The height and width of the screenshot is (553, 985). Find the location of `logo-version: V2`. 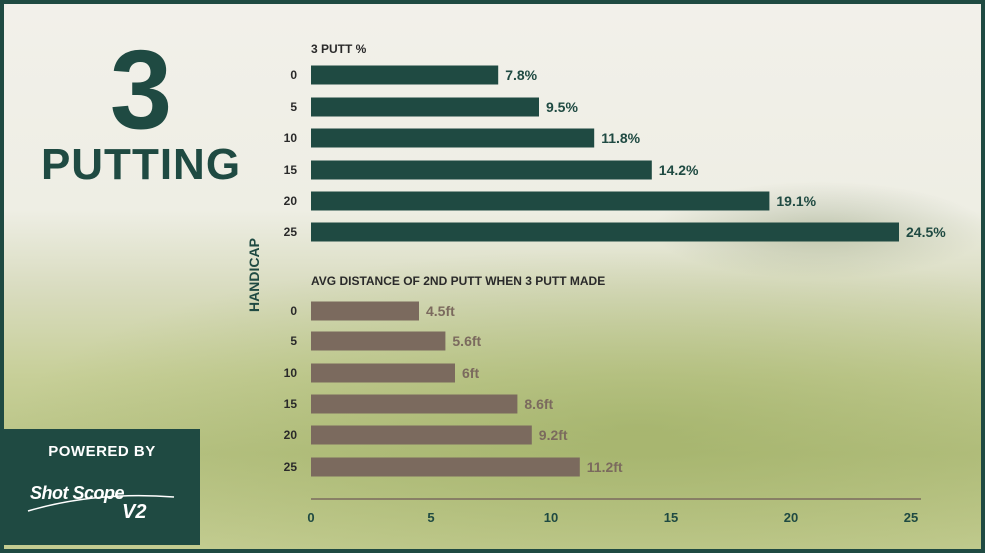

logo-version: V2 is located at coordinates (134, 512).